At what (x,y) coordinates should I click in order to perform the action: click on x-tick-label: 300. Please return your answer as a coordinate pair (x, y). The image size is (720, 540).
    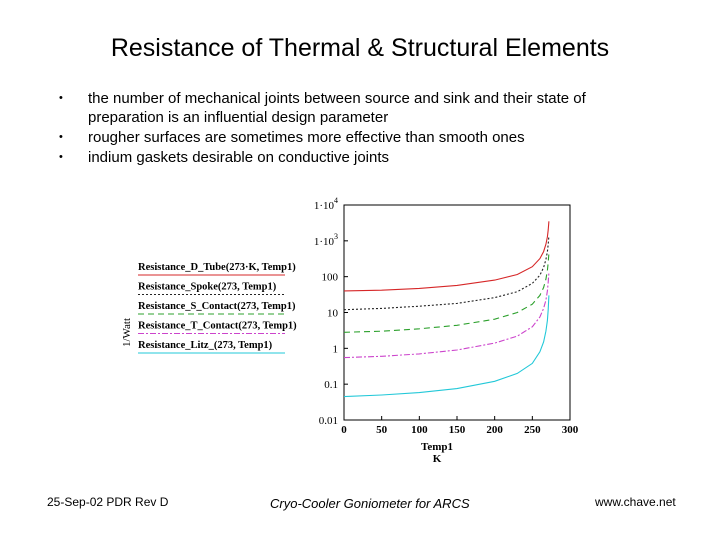
    Looking at the image, I should click on (570, 430).